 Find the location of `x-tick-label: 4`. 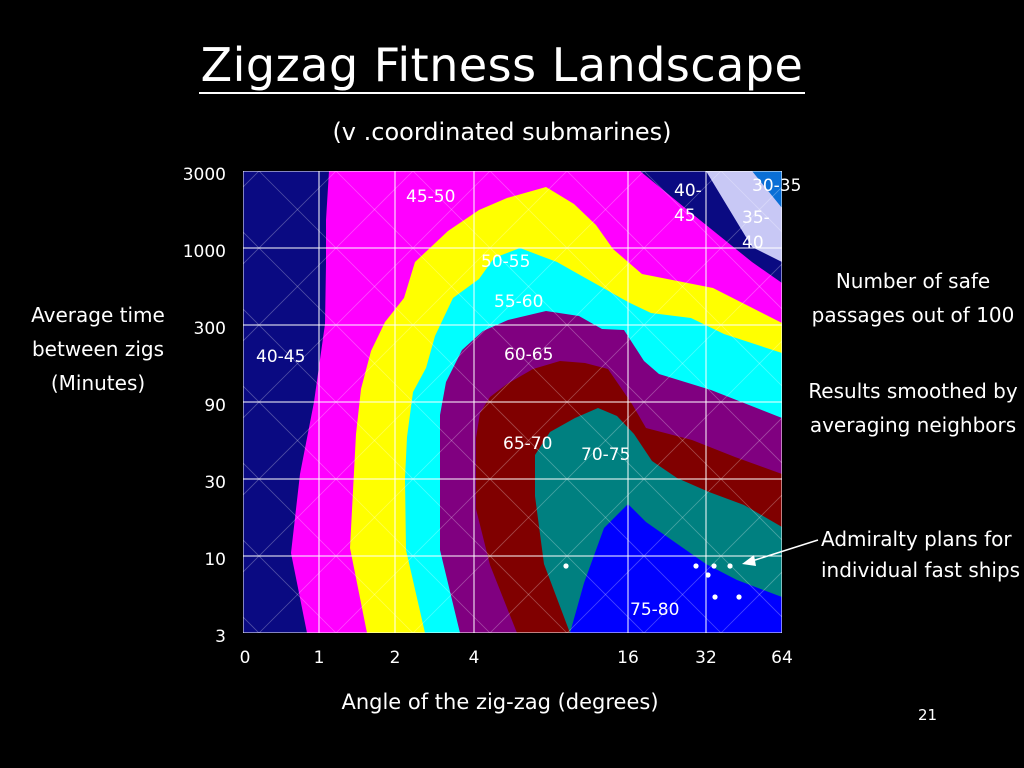

x-tick-label: 4 is located at coordinates (474, 658).